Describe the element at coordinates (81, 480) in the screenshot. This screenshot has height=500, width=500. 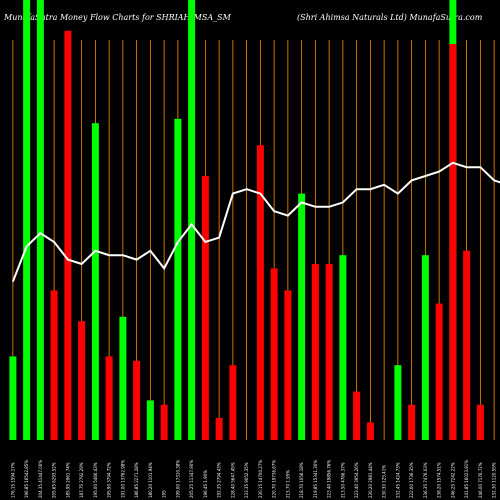
I see `x-tick-label: 187.75 2792.29%` at that location.